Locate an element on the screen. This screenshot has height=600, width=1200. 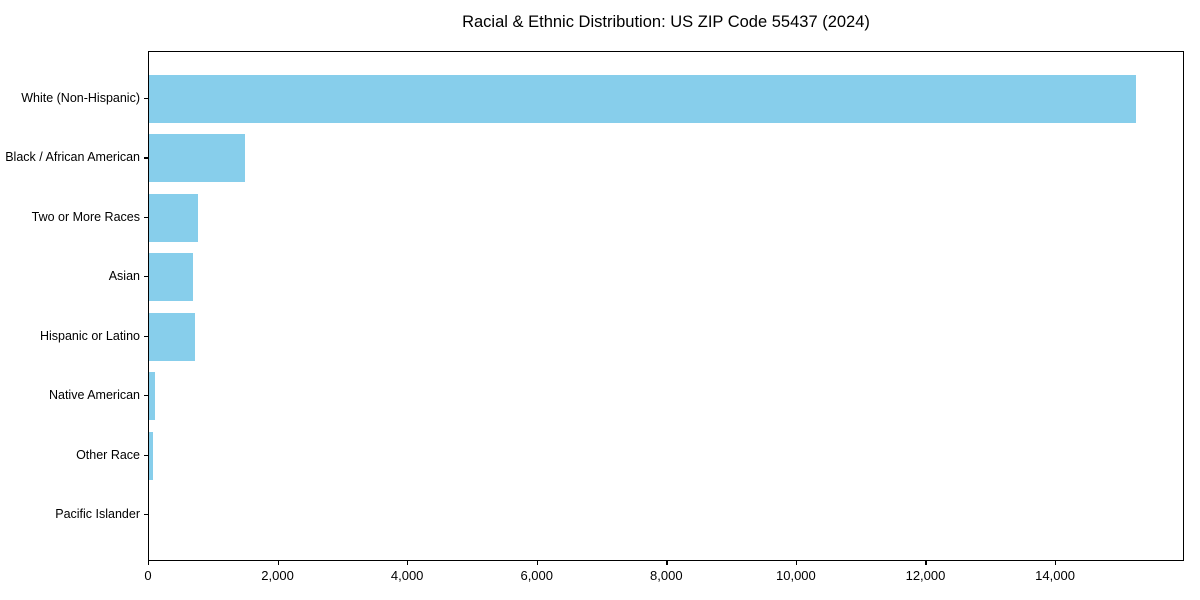
bar-other-race is located at coordinates (151, 455).